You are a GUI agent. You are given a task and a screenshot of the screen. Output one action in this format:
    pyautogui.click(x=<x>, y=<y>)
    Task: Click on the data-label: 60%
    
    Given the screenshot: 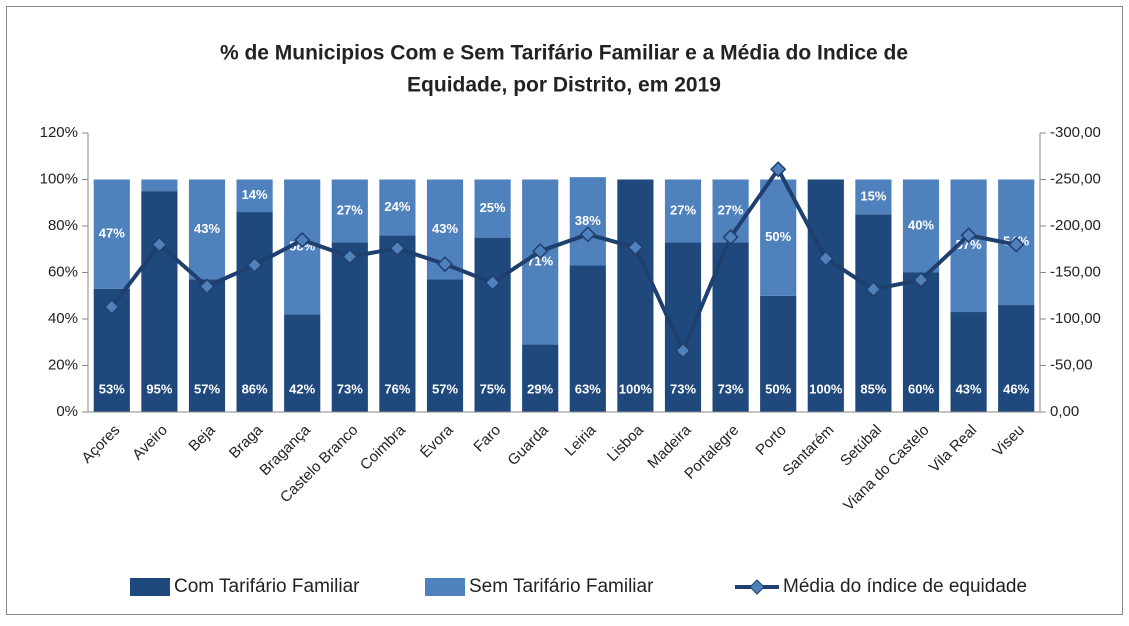 What is the action you would take?
    pyautogui.click(x=921, y=388)
    